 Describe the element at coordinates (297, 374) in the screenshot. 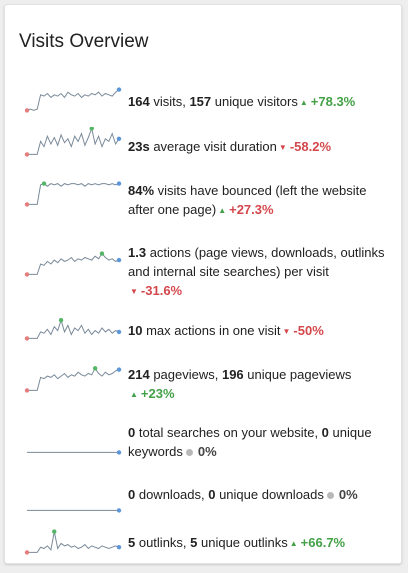

I see `metric-label: unique pageviews` at that location.